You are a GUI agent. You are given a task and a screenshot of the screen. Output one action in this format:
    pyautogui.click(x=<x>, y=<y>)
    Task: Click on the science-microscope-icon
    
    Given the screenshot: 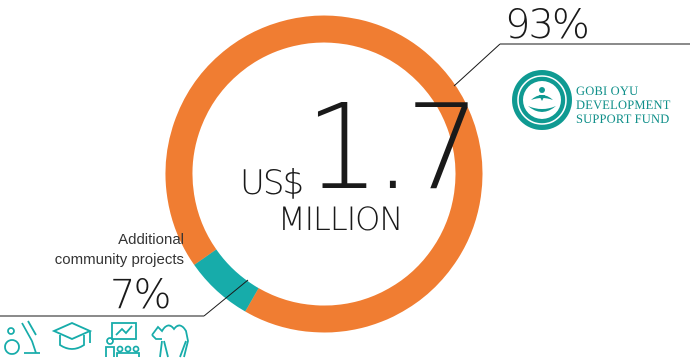 What is the action you would take?
    pyautogui.click(x=22, y=337)
    